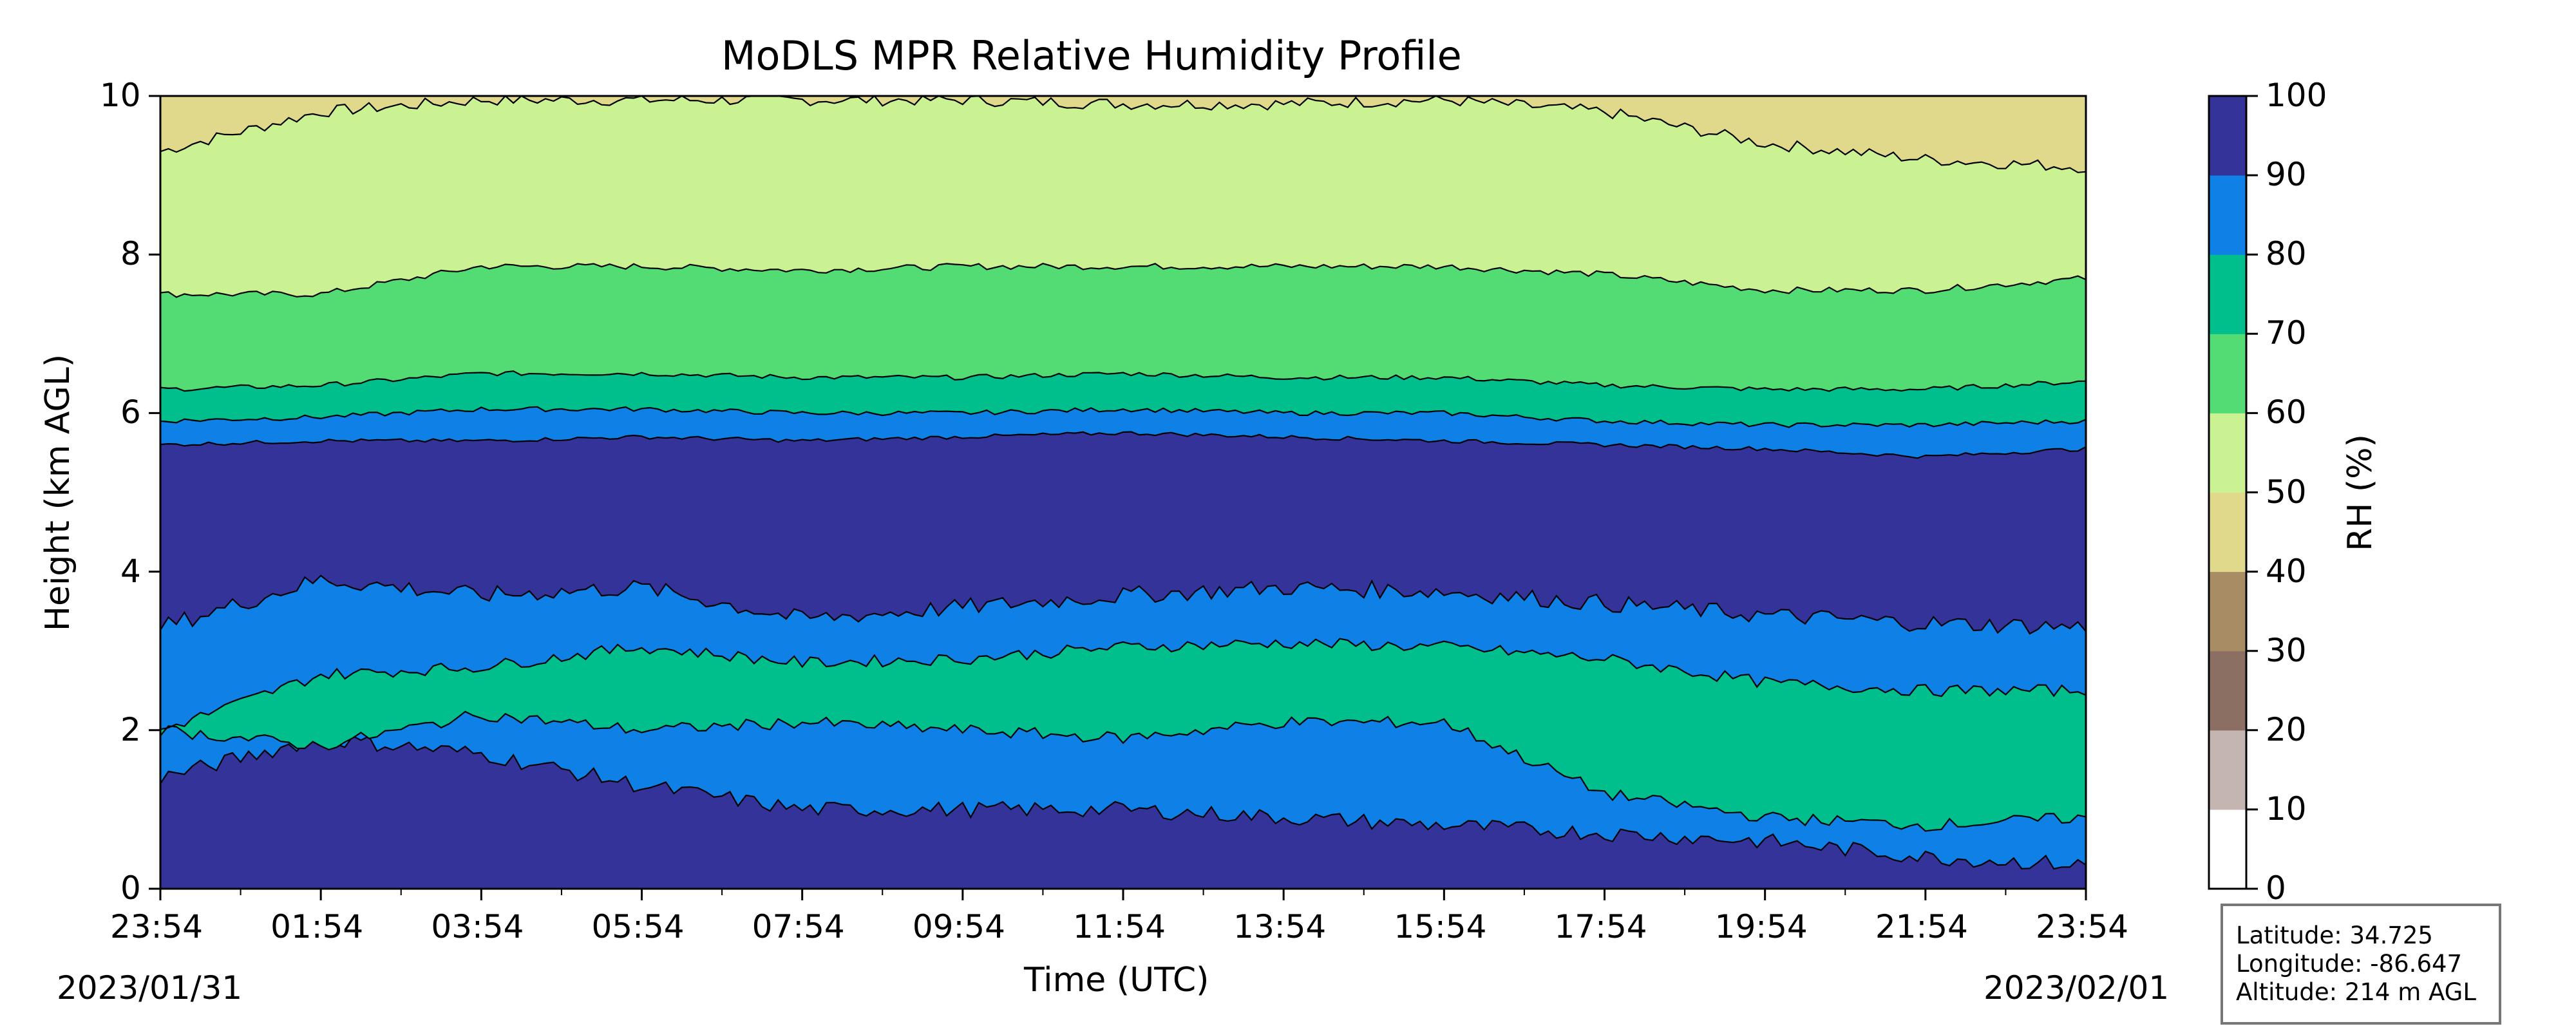  What do you see at coordinates (2334, 935) in the screenshot?
I see `latitude-text: Latitude: 34.725` at bounding box center [2334, 935].